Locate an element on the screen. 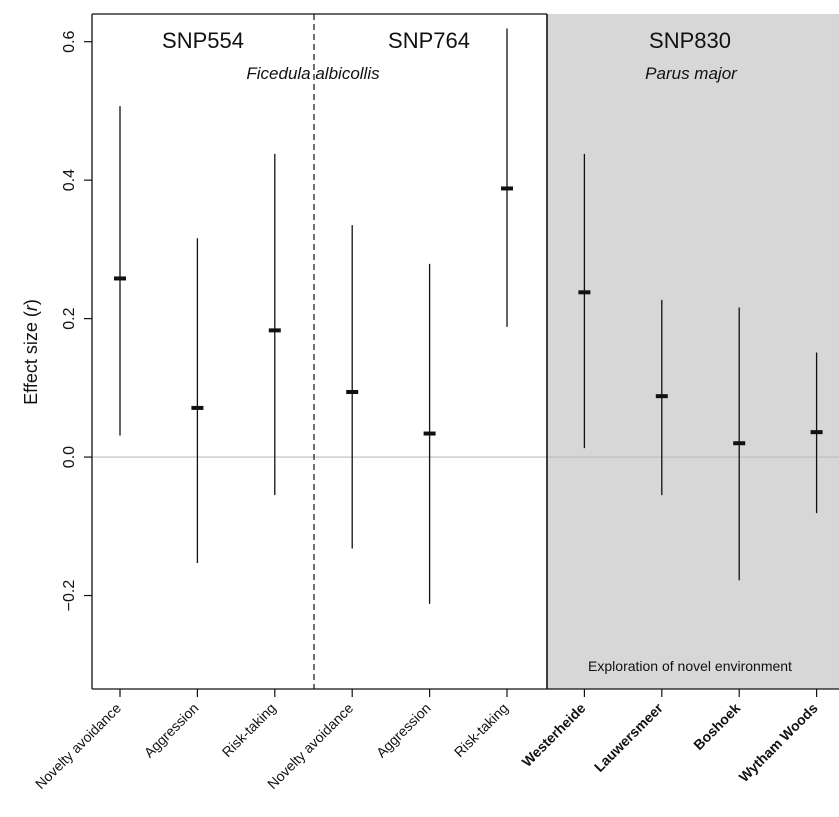 The width and height of the screenshot is (839, 817). panel-note-exploration: Exploration of novel environment is located at coordinates (690, 666).